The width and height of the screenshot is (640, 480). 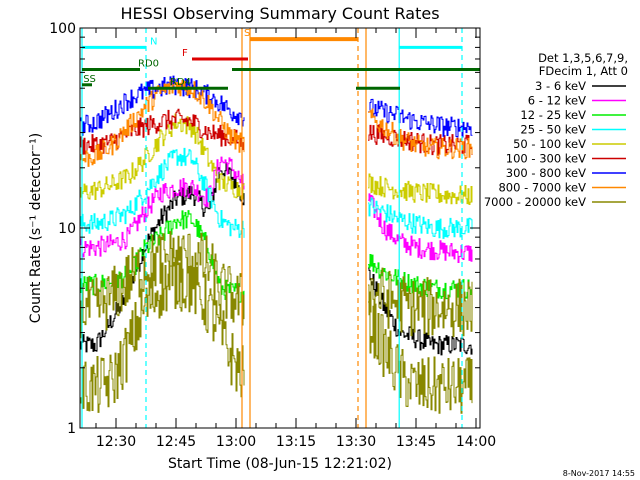 What do you see at coordinates (279, 13) in the screenshot?
I see `chart-title: HESSI Observing Summary Count Rates` at bounding box center [279, 13].